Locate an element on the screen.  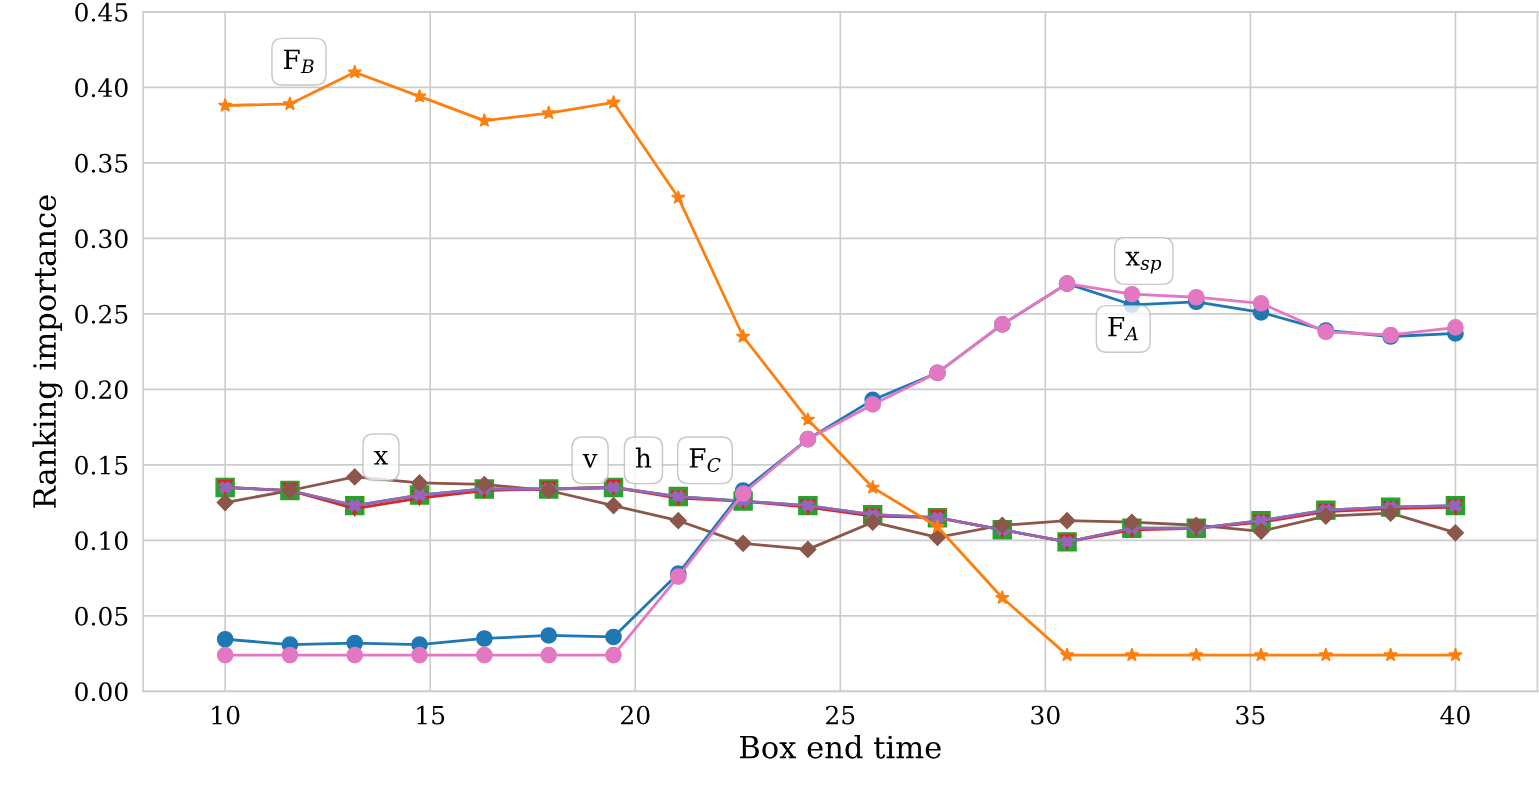
y-tick-label: 0.15 is located at coordinates (101, 465).